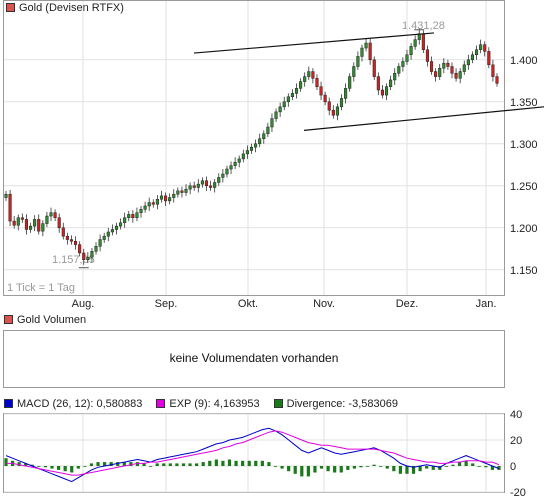  I want to click on price-x-tick-label: Sep., so click(166, 304).